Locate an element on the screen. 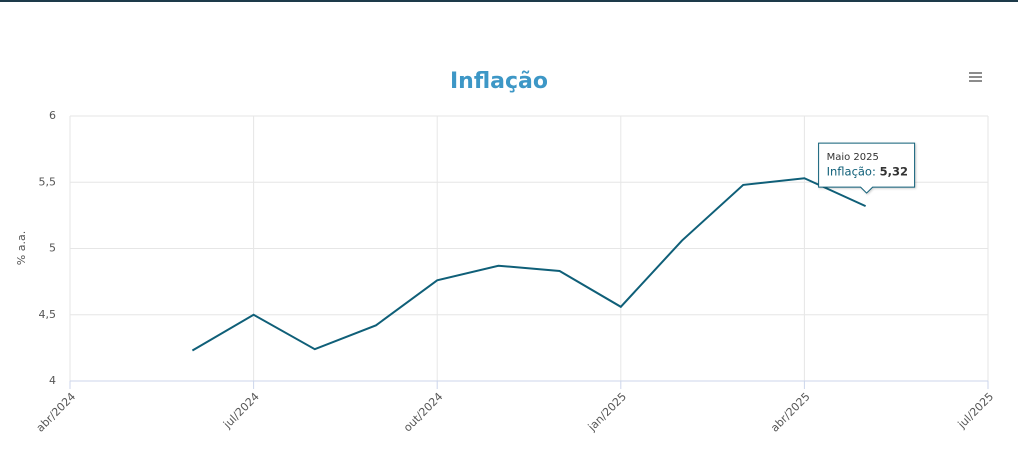 The height and width of the screenshot is (476, 1018). x-tick-label: out/2024 is located at coordinates (423, 412).